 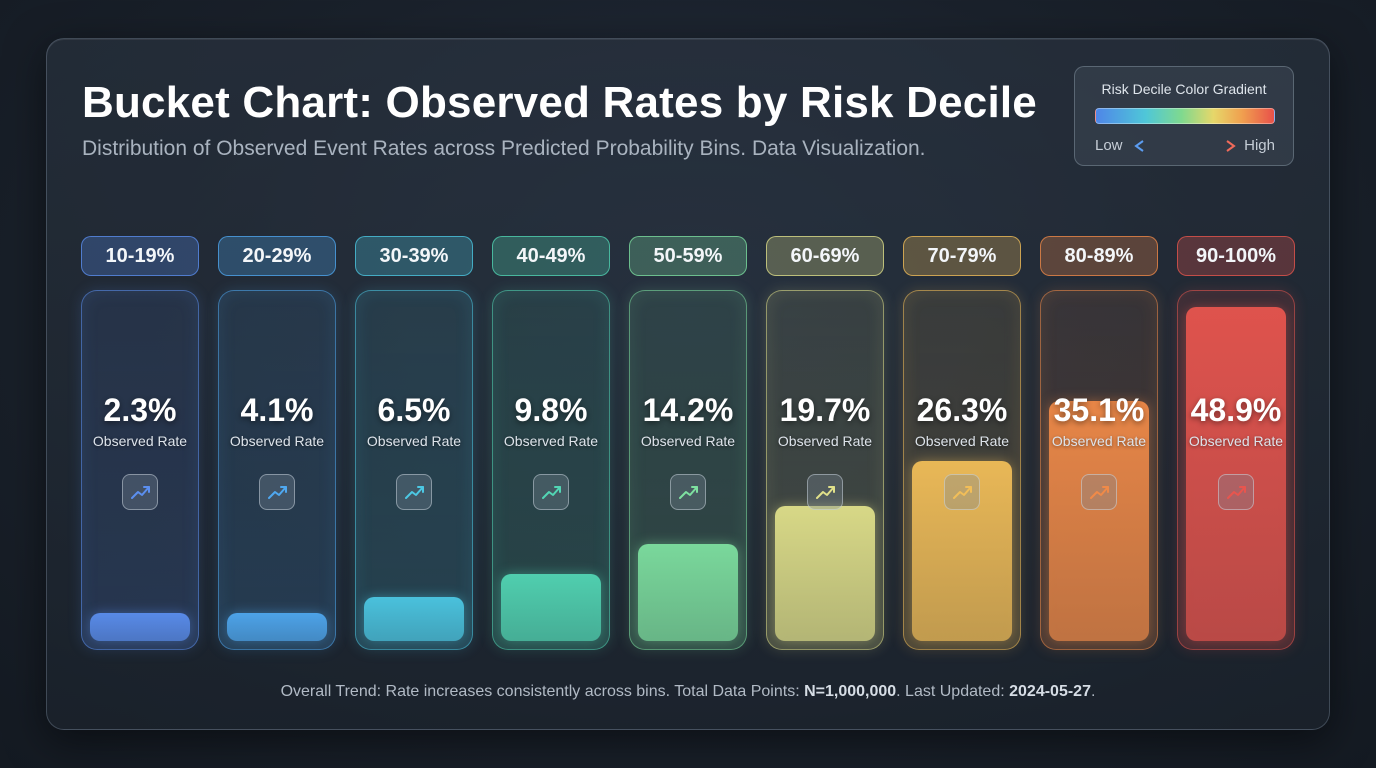 I want to click on bin-label-3: 30-39%, so click(x=414, y=256).